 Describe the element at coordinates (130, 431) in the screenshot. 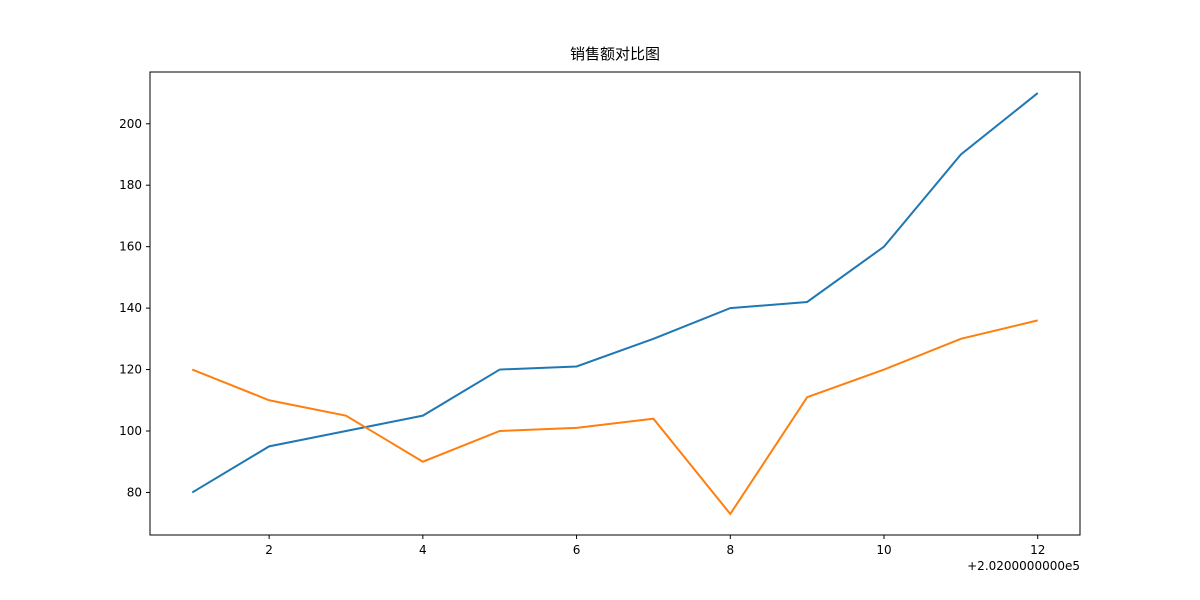

I see `y-tick-label: 100` at that location.